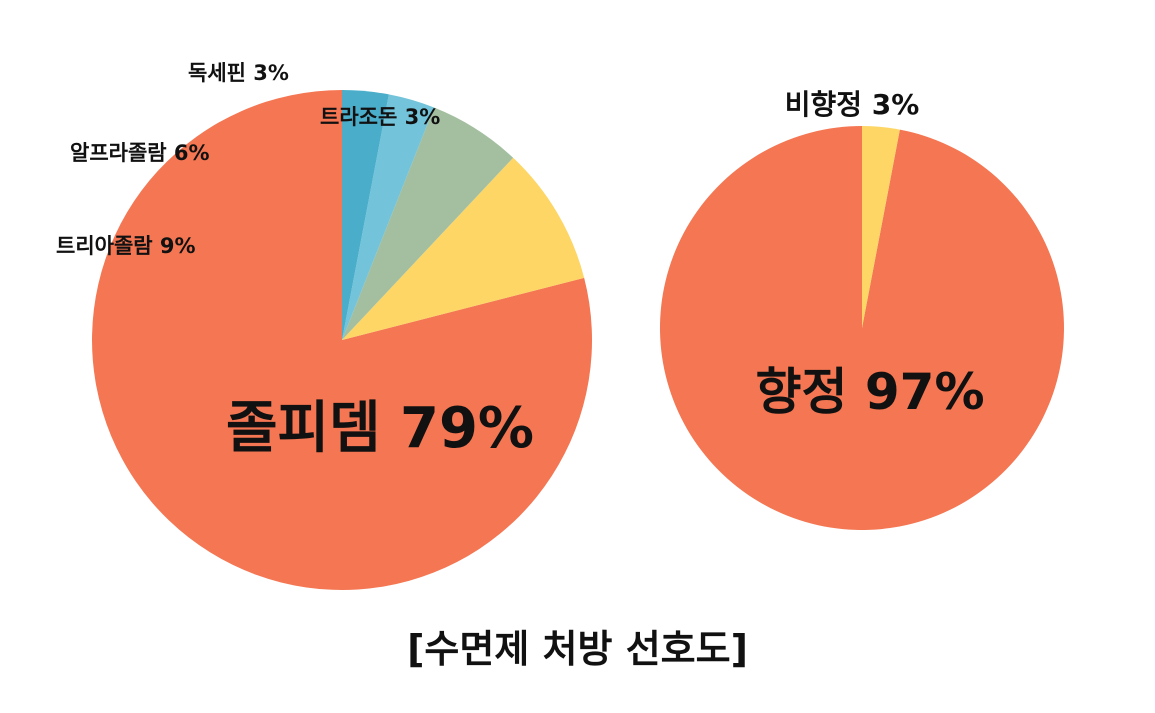 Image resolution: width=1155 pixels, height=713 pixels. What do you see at coordinates (238, 73) in the screenshot?
I see `pie-0-slice-3-label: 독세핀 3%` at bounding box center [238, 73].